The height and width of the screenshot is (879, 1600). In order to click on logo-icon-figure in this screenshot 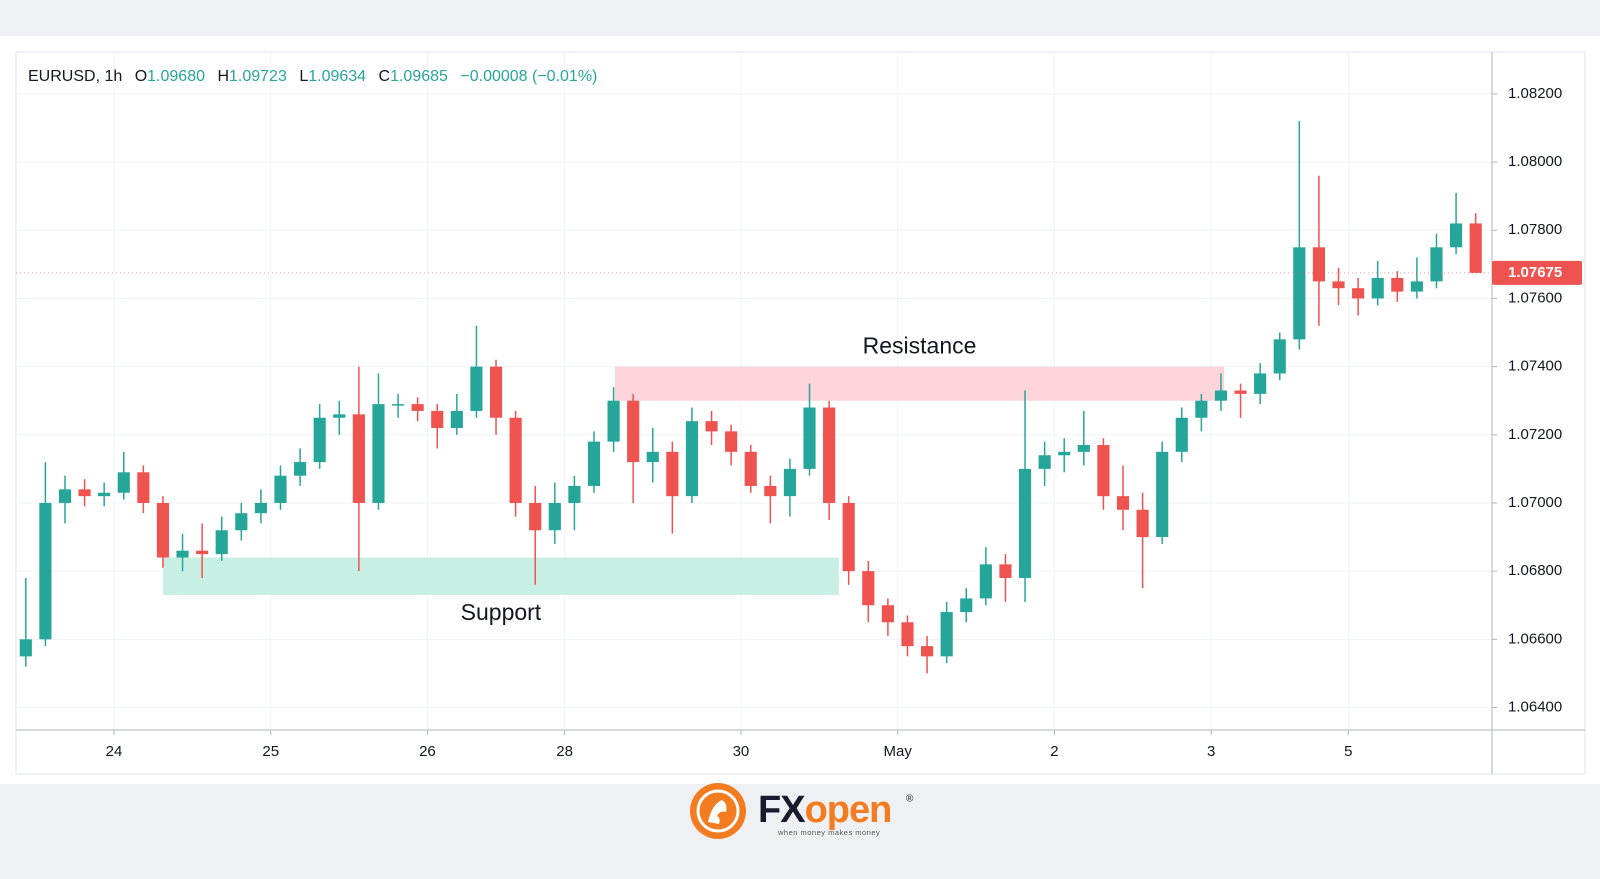, I will do `click(717, 812)`.